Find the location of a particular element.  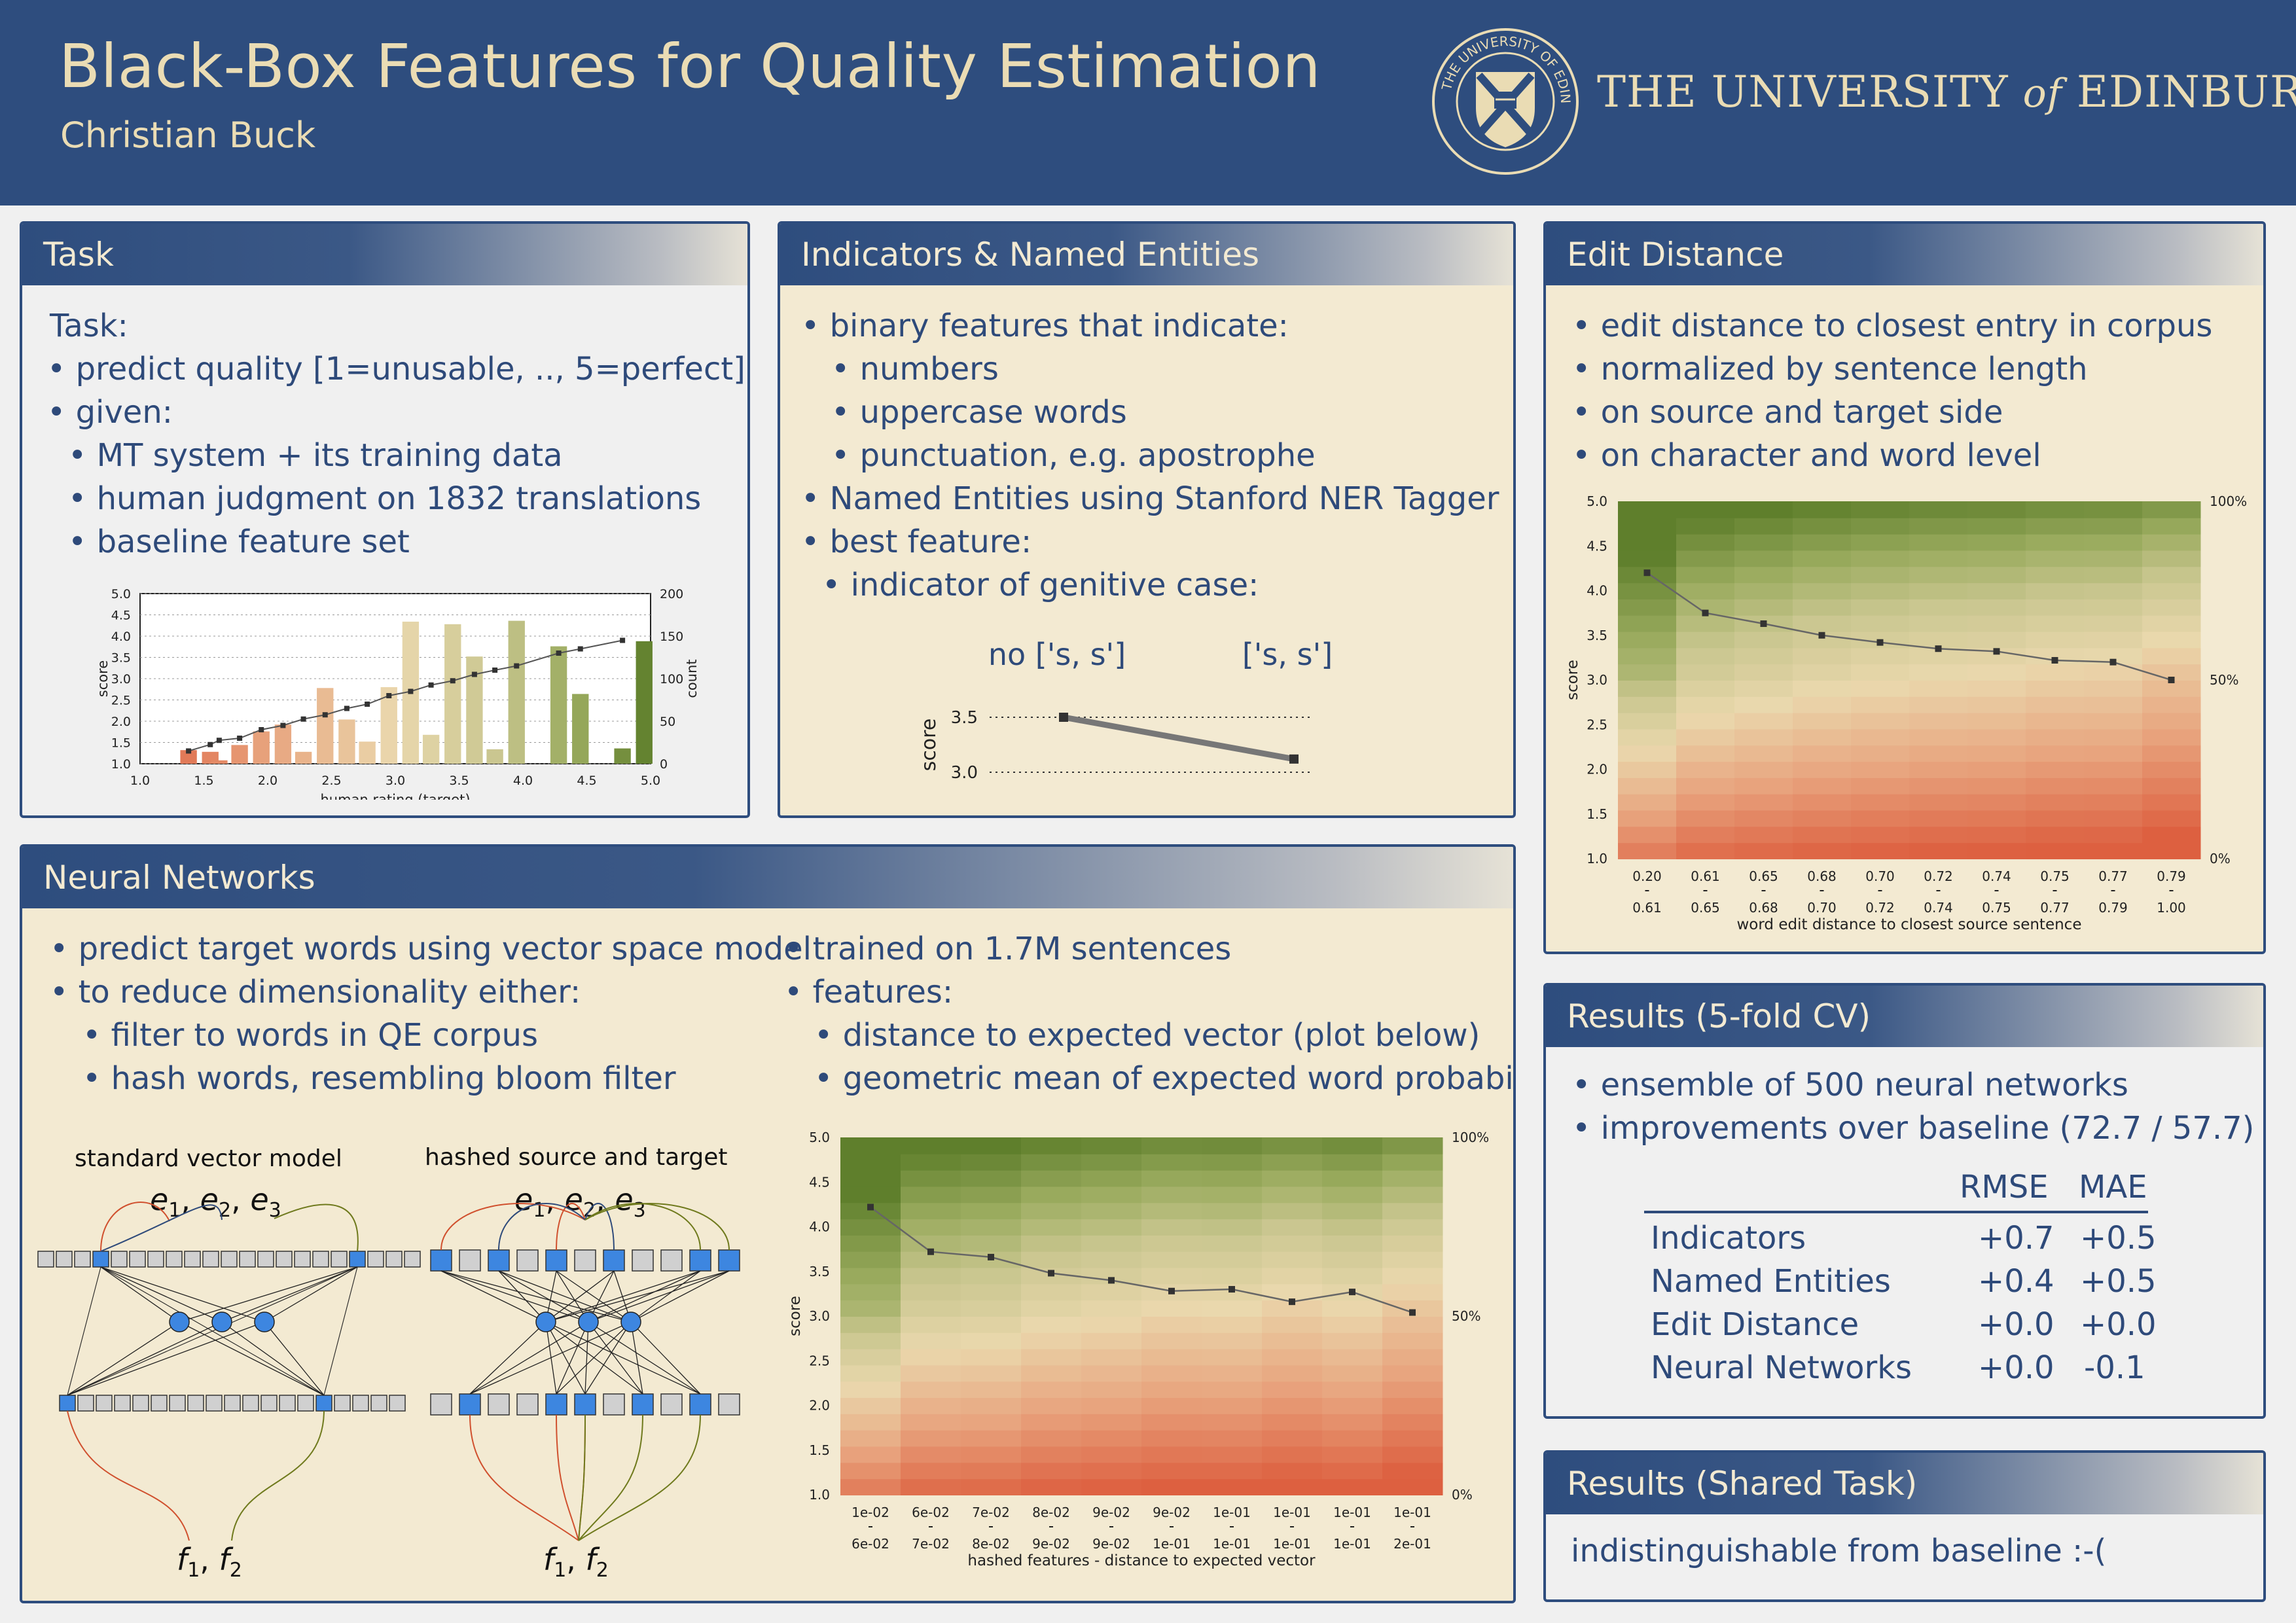

university-name-part: THE UNIVERSITY is located at coordinates (1803, 92).